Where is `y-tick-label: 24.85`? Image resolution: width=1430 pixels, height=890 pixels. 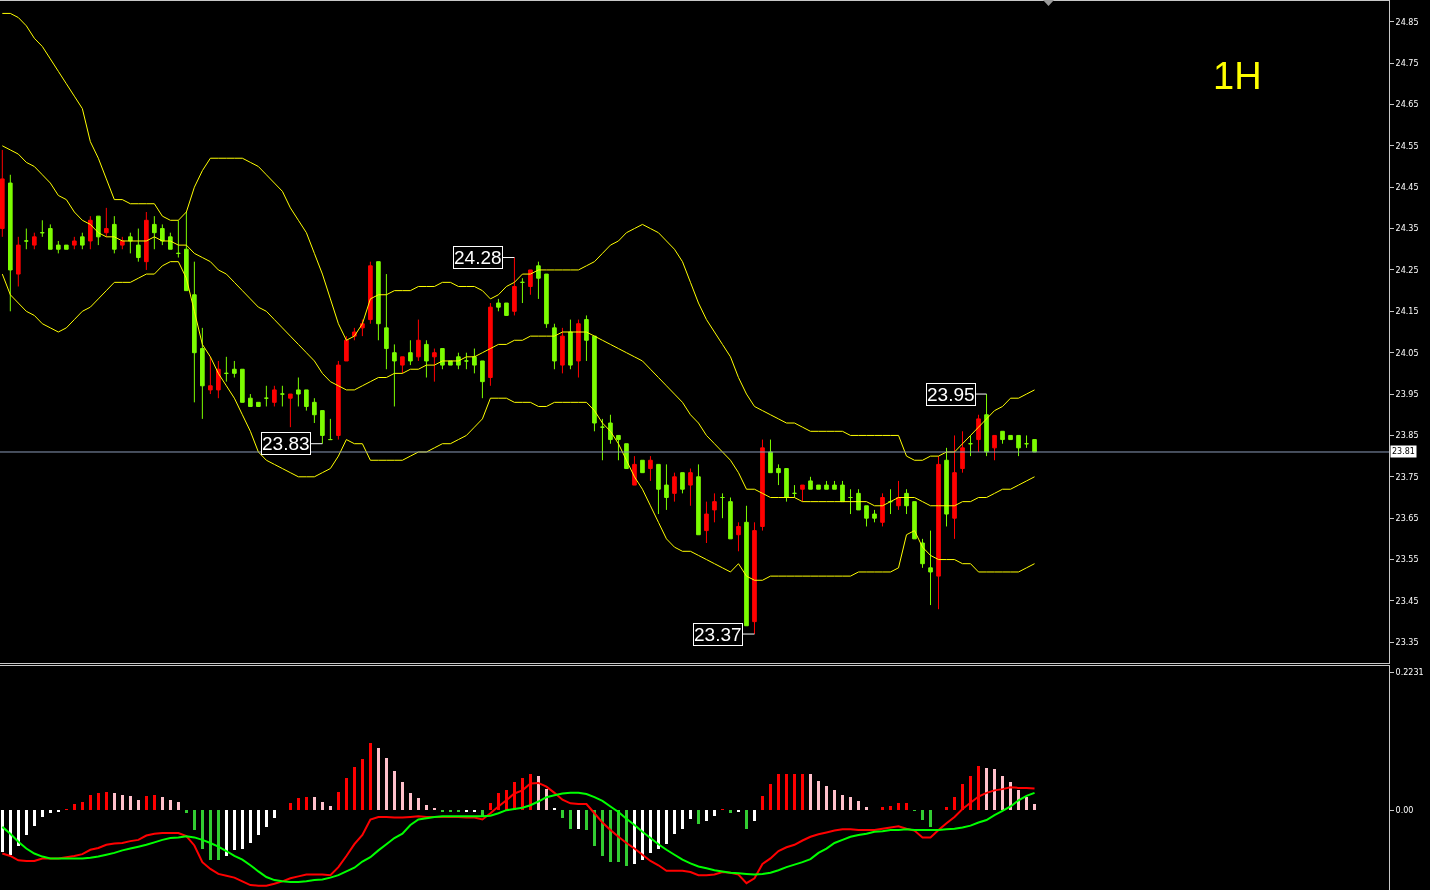
y-tick-label: 24.85 is located at coordinates (1407, 22).